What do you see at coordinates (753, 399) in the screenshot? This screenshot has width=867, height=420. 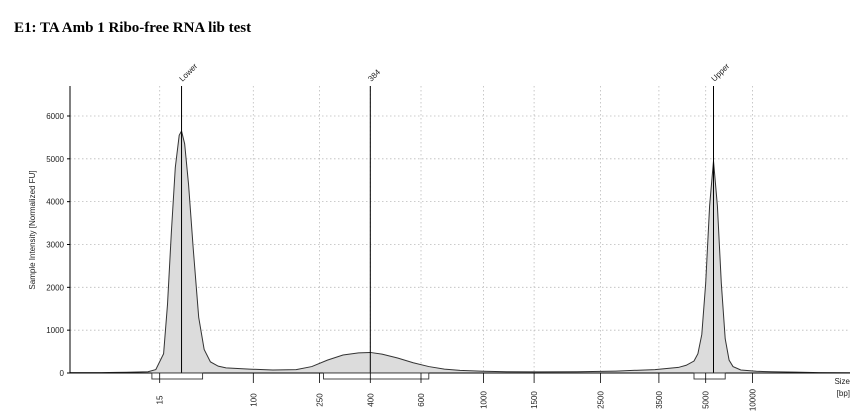 I see `x-tick-label-10: 10000` at bounding box center [753, 399].